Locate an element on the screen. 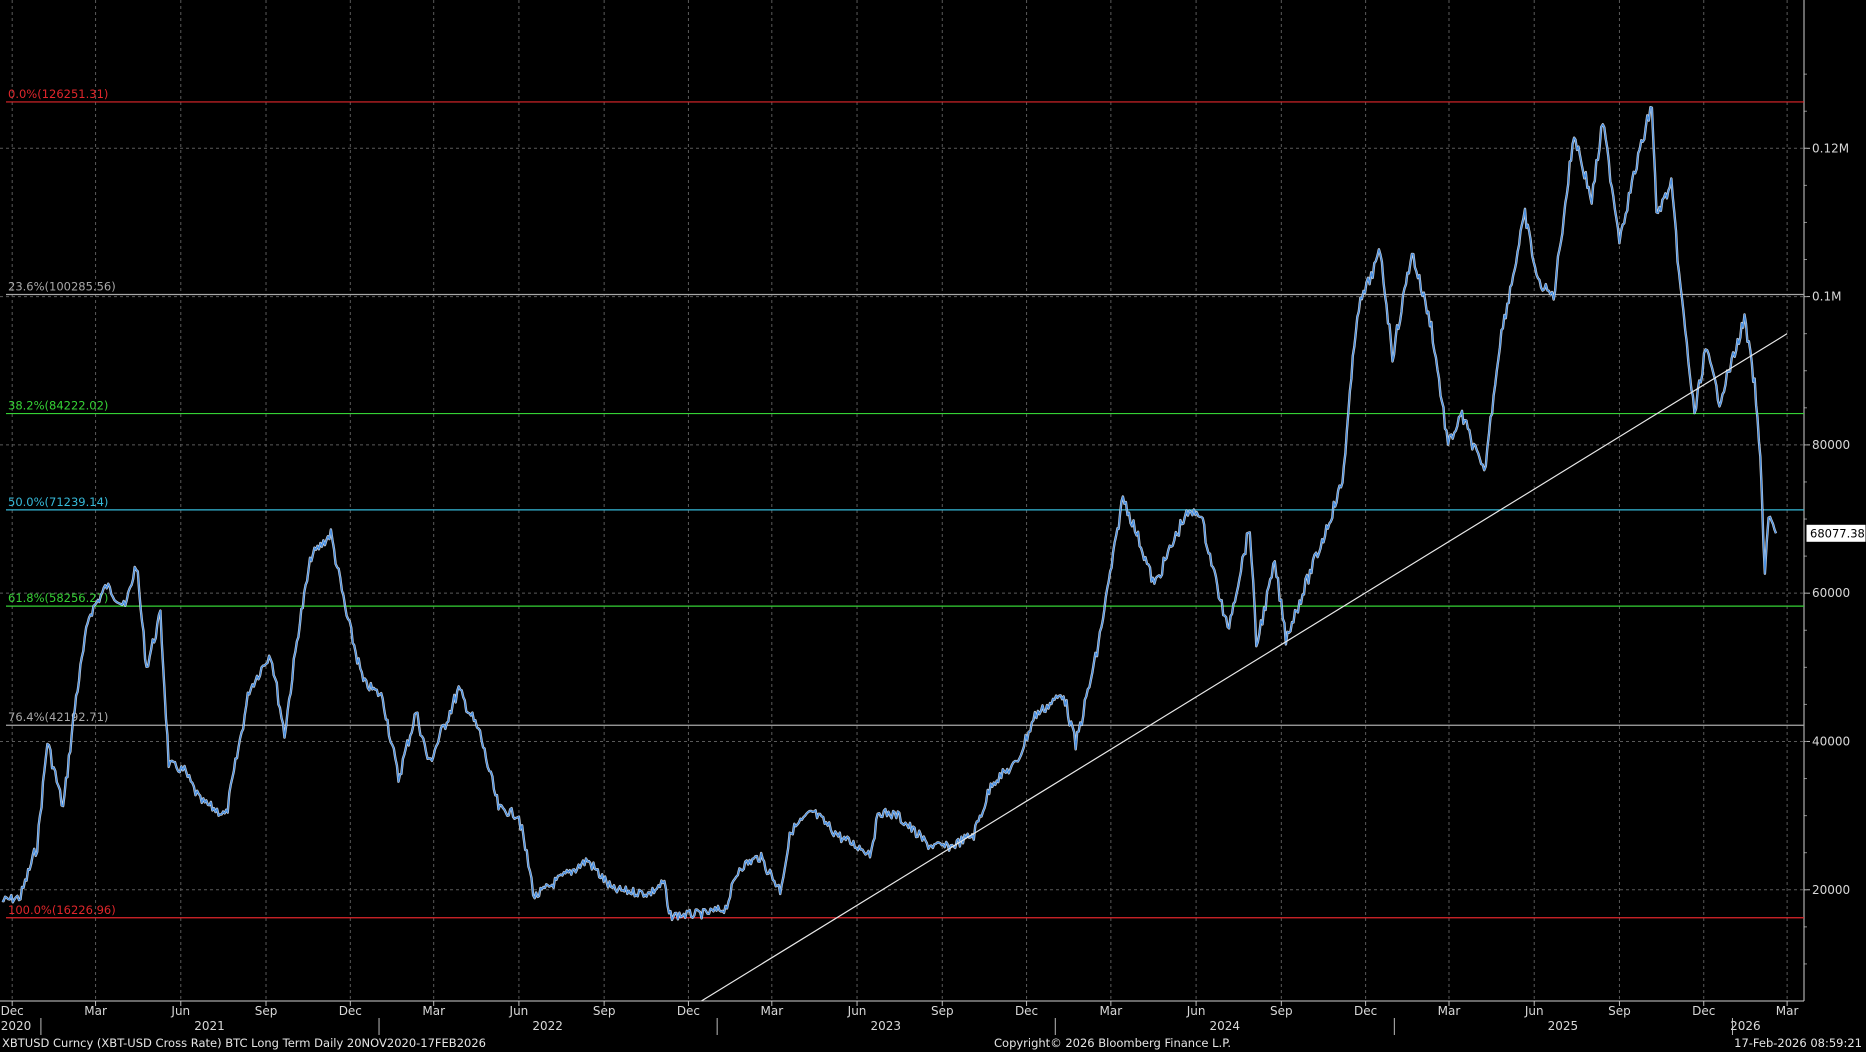 This screenshot has height=1052, width=1866. y-tick-label: 40000 is located at coordinates (1831, 741).